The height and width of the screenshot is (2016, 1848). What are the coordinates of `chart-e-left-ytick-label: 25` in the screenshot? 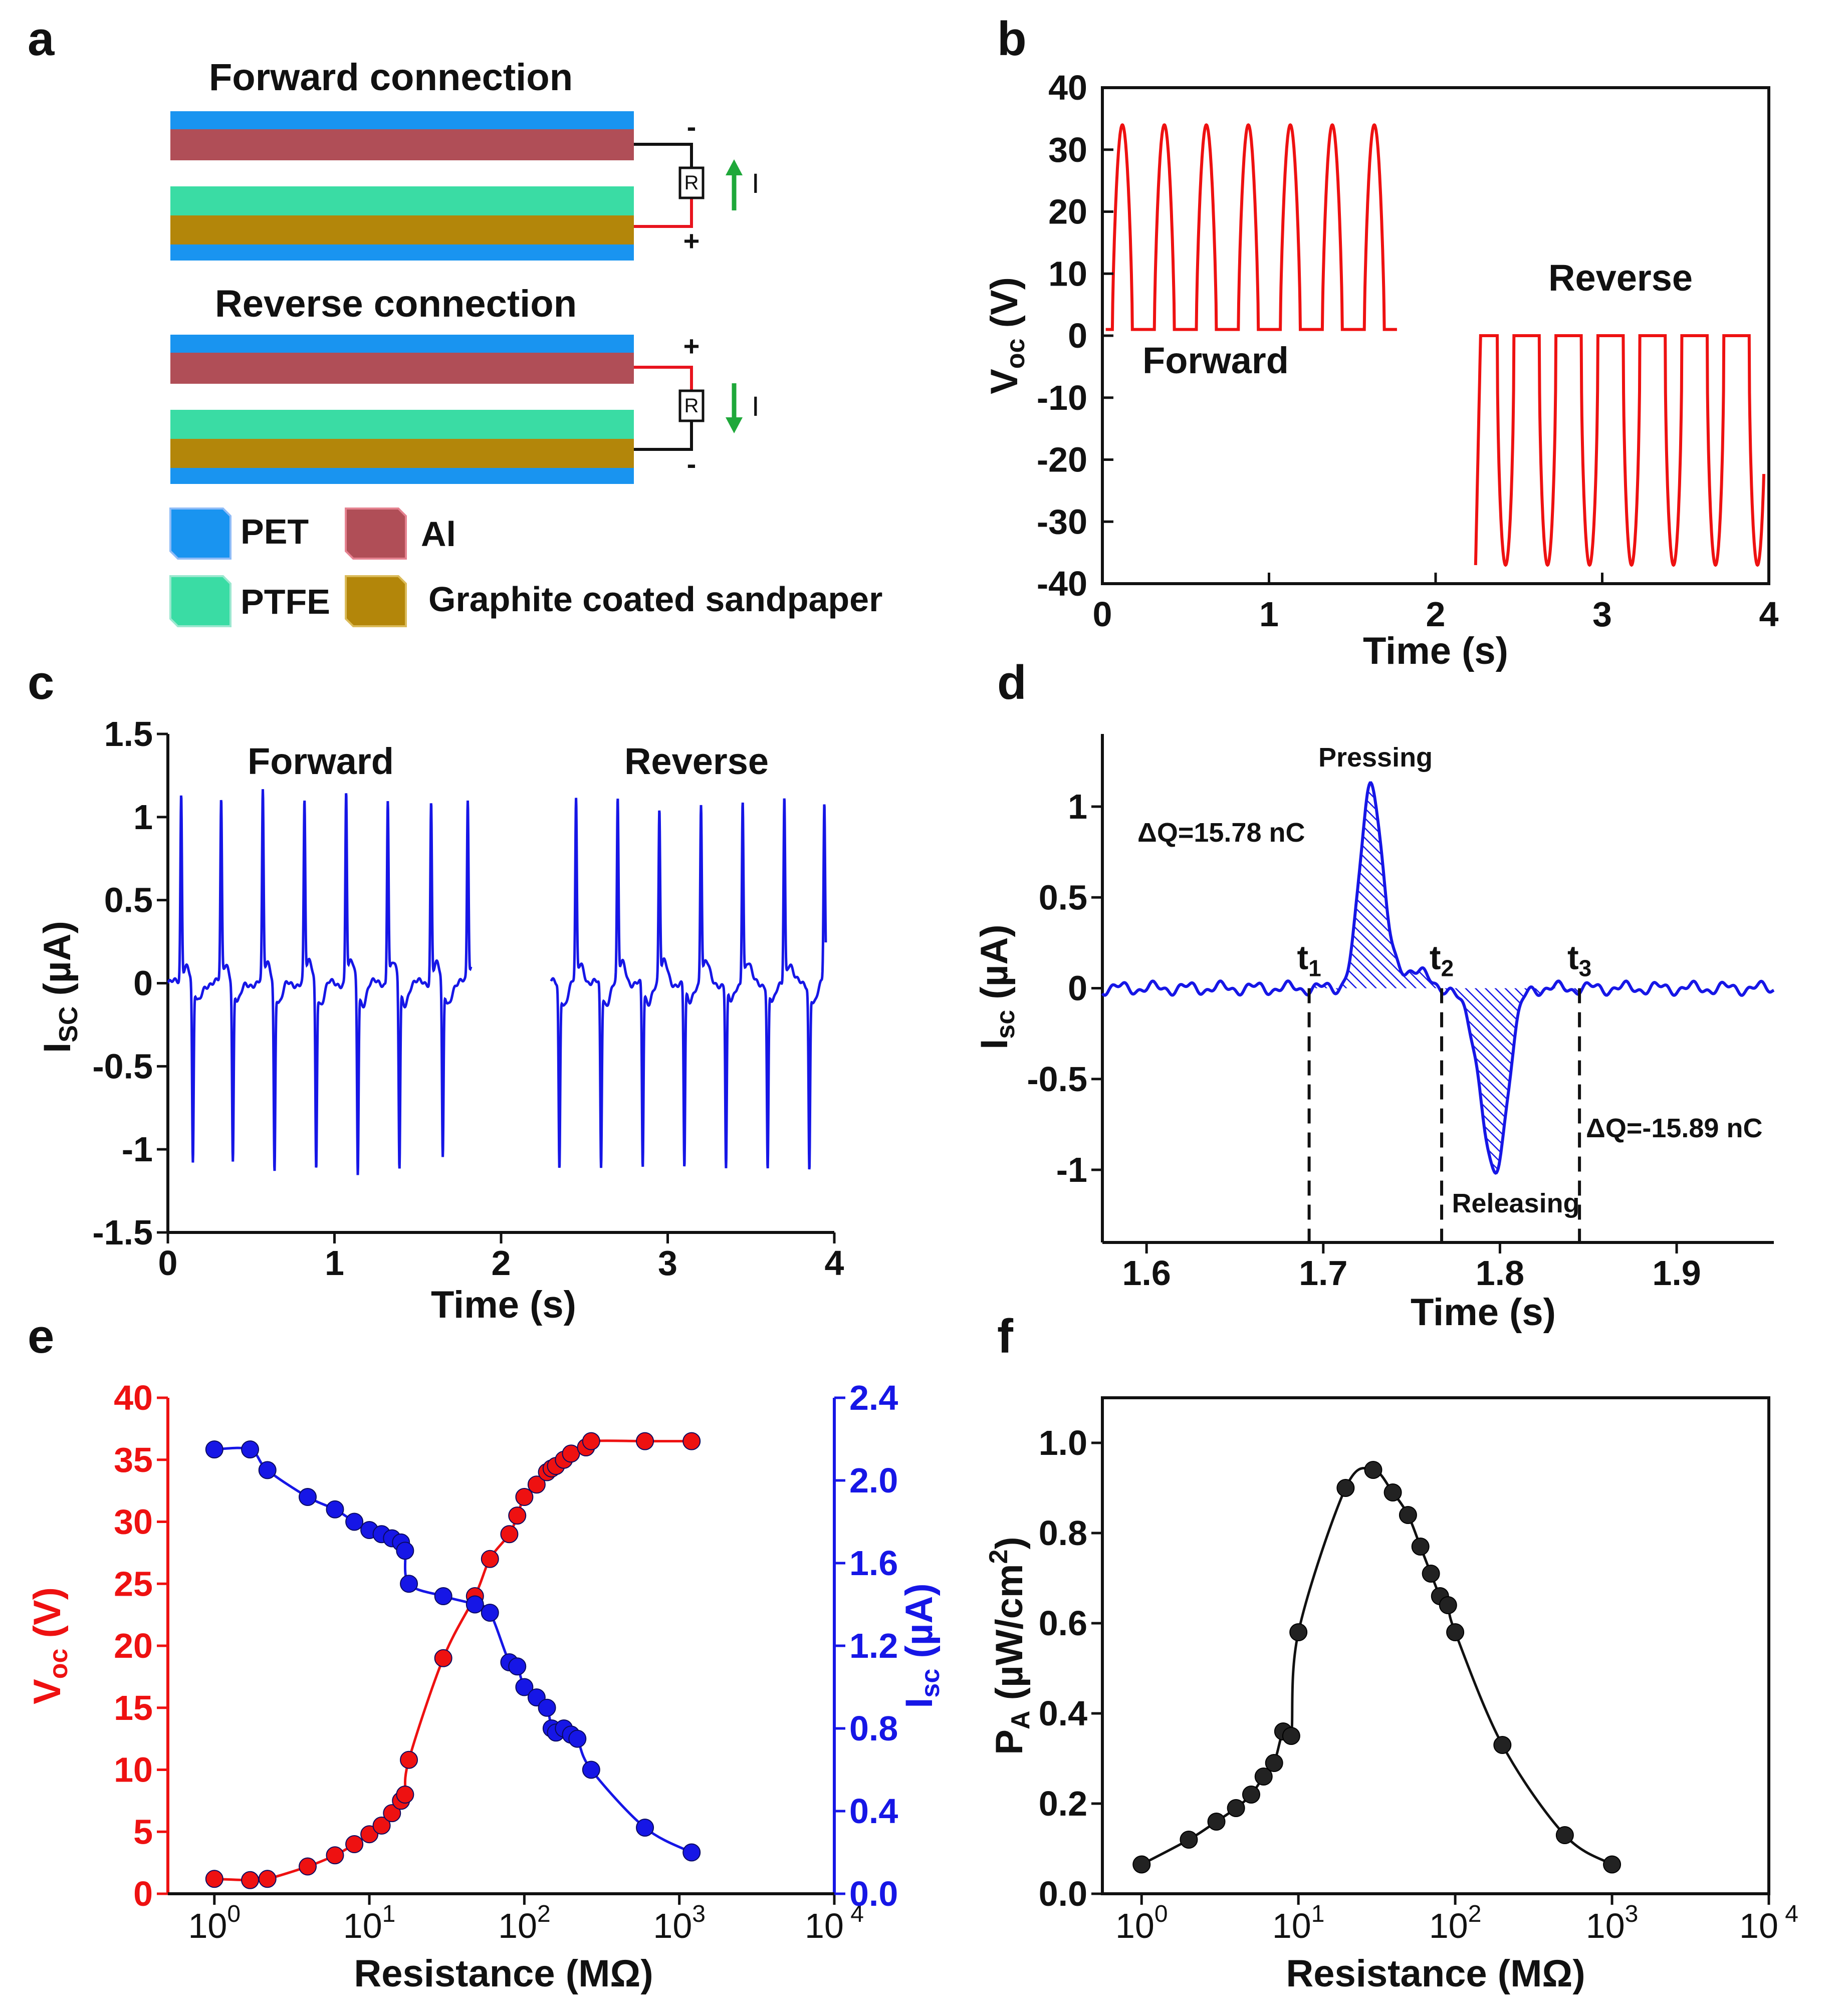 It's located at (133, 1583).